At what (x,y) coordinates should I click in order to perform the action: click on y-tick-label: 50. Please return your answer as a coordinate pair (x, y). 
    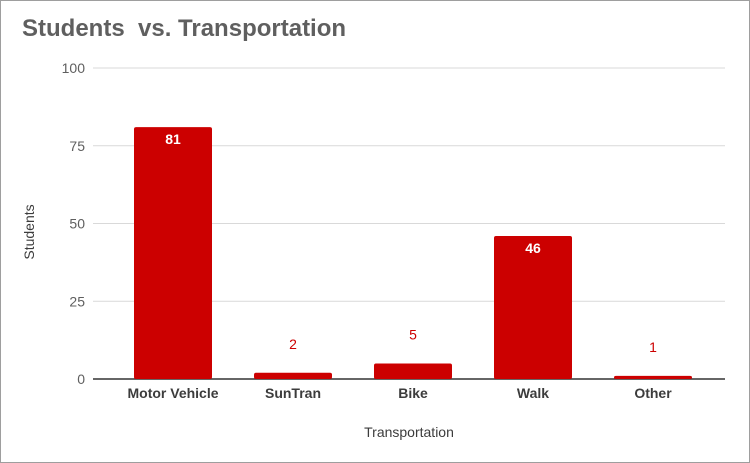
    Looking at the image, I should click on (77, 224).